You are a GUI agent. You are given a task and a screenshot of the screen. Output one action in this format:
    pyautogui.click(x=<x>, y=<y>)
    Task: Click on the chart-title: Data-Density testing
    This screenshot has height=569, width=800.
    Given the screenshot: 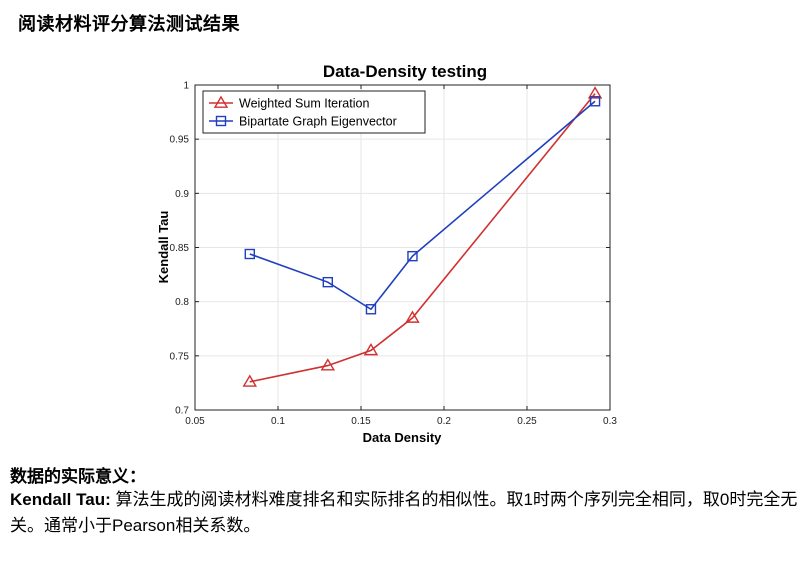 What is the action you would take?
    pyautogui.click(x=405, y=71)
    